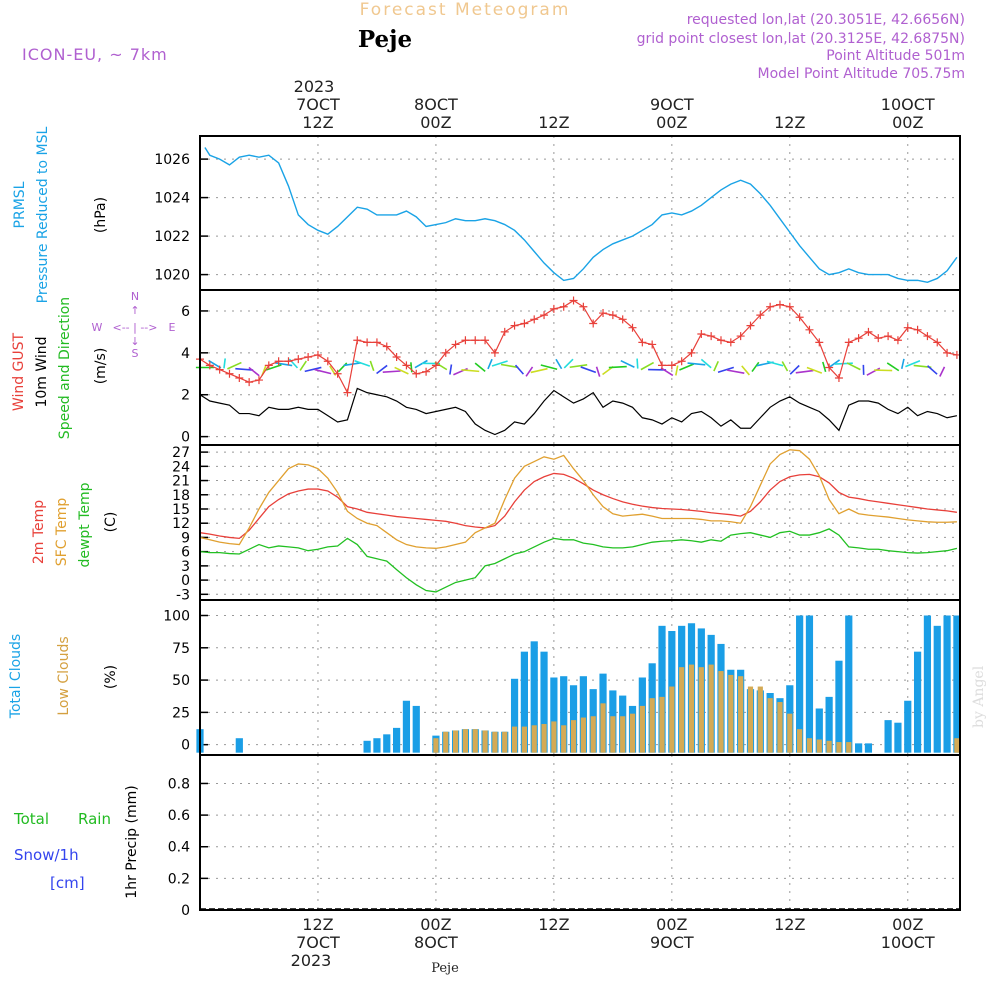  What do you see at coordinates (185, 911) in the screenshot?
I see `precipitation-ytick-label: 0` at bounding box center [185, 911].